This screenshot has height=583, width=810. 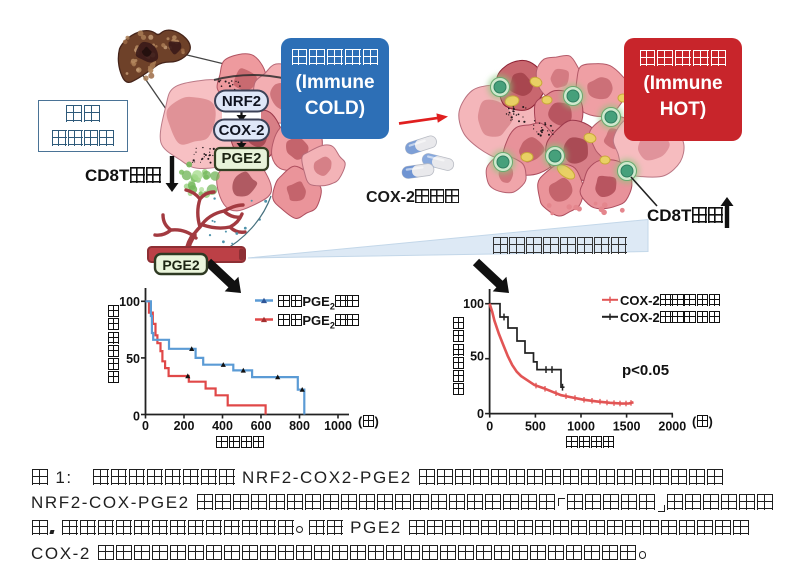 What do you see at coordinates (261, 426) in the screenshot?
I see `svg-text: 600` at bounding box center [261, 426].